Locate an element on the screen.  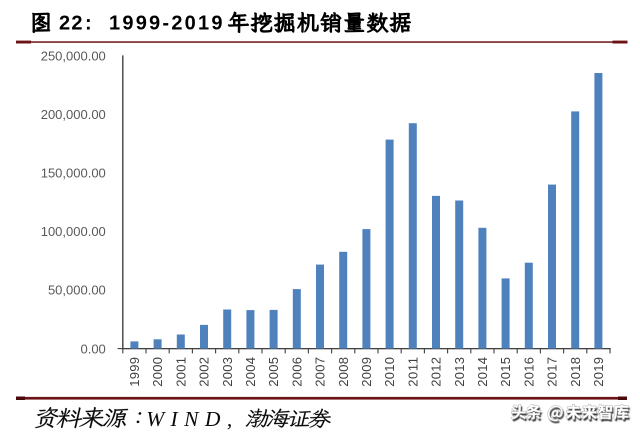
svg-text: 2010 is located at coordinates (389, 372).